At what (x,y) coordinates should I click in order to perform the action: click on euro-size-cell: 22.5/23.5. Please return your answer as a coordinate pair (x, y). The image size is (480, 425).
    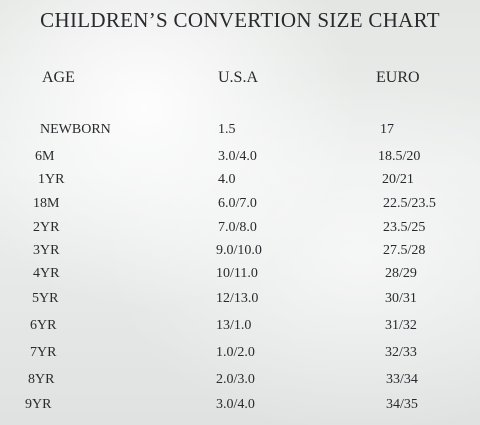
    Looking at the image, I should click on (409, 203).